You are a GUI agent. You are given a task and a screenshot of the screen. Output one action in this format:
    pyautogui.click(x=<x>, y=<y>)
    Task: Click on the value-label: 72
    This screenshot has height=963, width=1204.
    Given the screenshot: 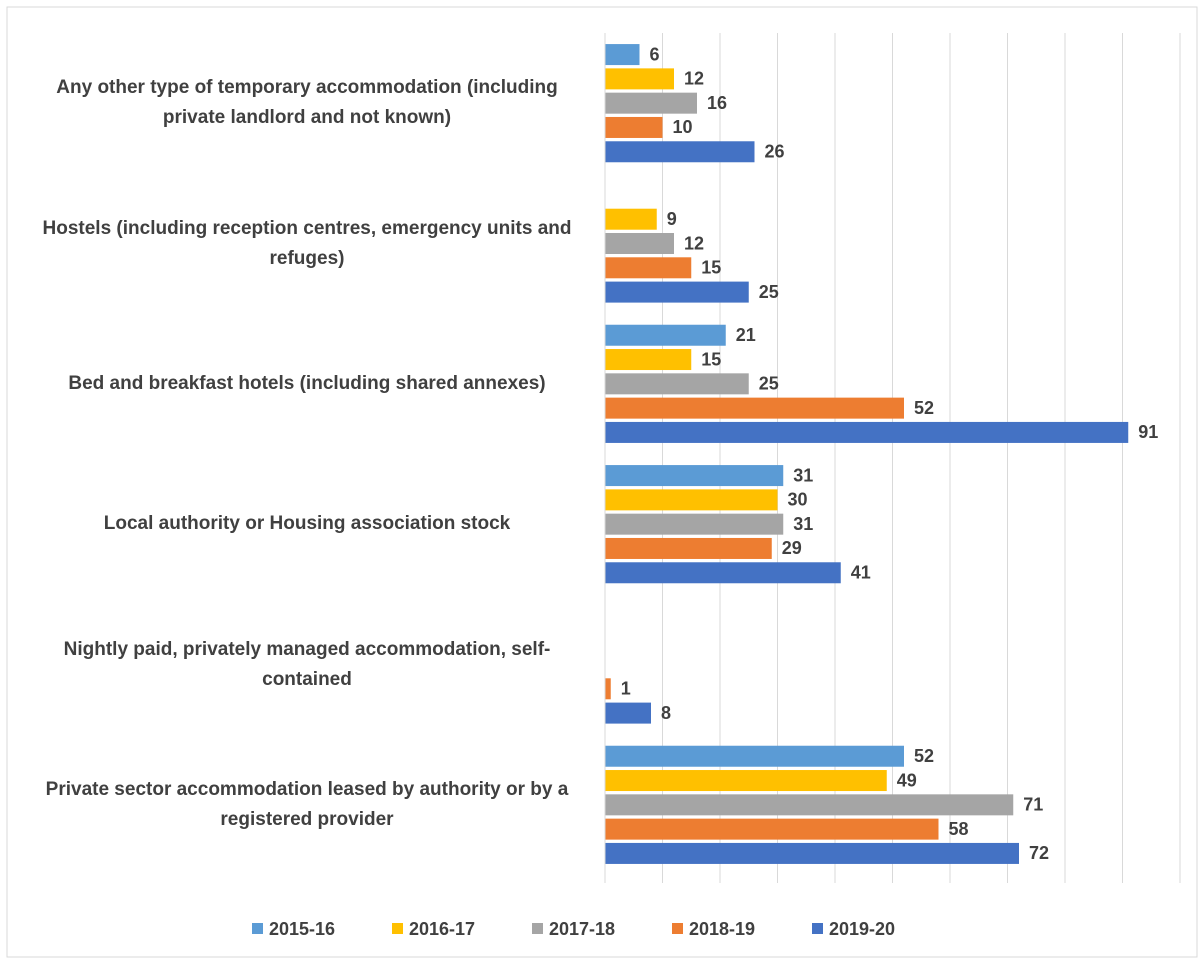 What is the action you would take?
    pyautogui.click(x=1039, y=853)
    